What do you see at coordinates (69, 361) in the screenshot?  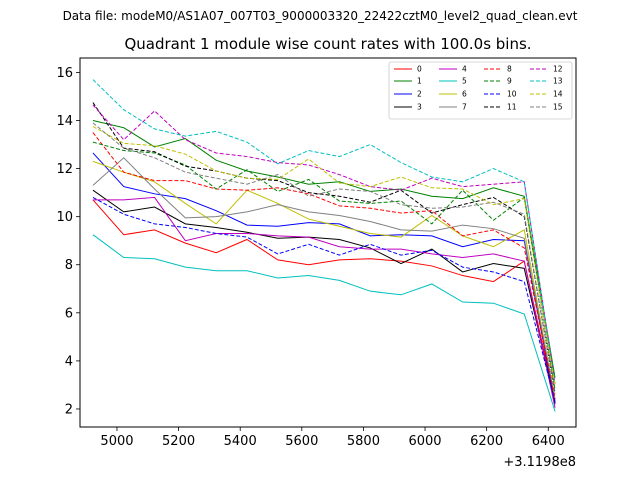 I see `y-tick-label: 4` at bounding box center [69, 361].